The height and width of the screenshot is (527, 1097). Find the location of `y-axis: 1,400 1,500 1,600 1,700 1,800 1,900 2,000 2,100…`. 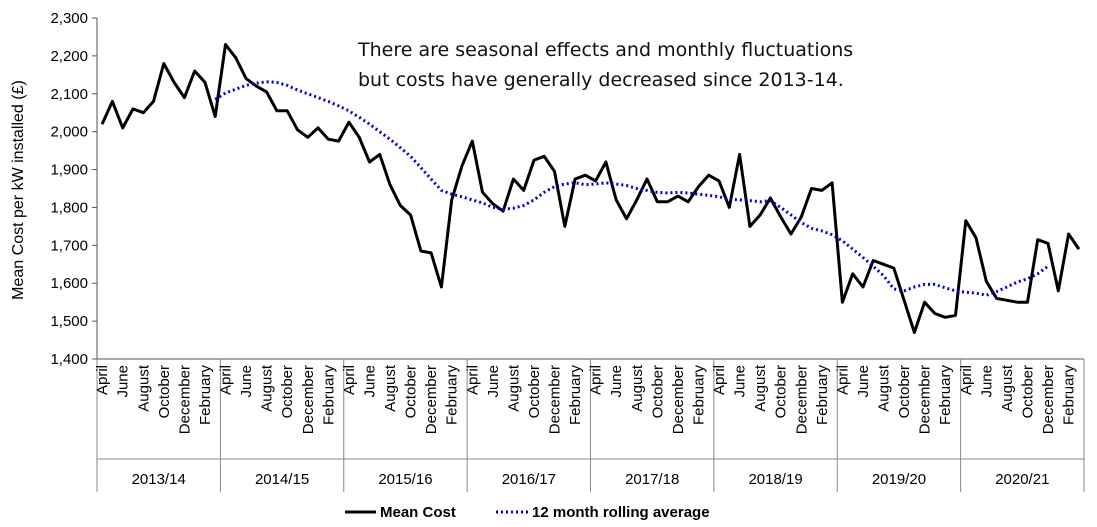

y-axis: 1,400 1,500 1,600 1,700 1,800 1,900 2,000 2,100… is located at coordinates (74, 189).